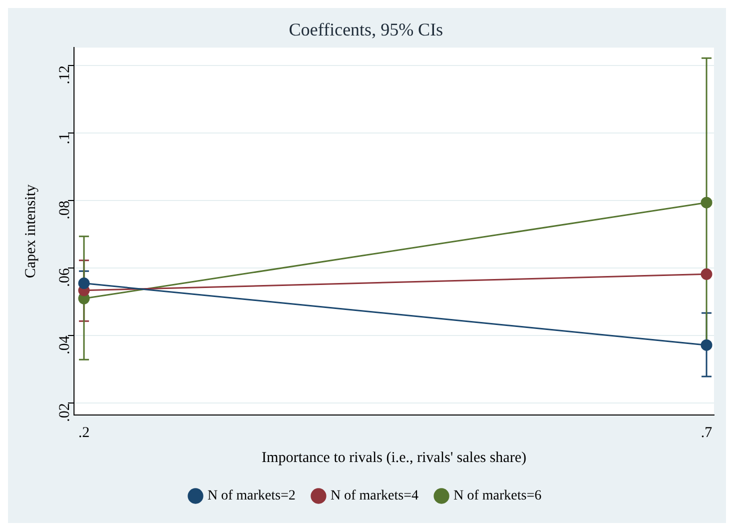 The width and height of the screenshot is (734, 531). Describe the element at coordinates (394, 458) in the screenshot. I see `x-axis-title: Importance to rivals (i.e., rivals' sales share)` at that location.